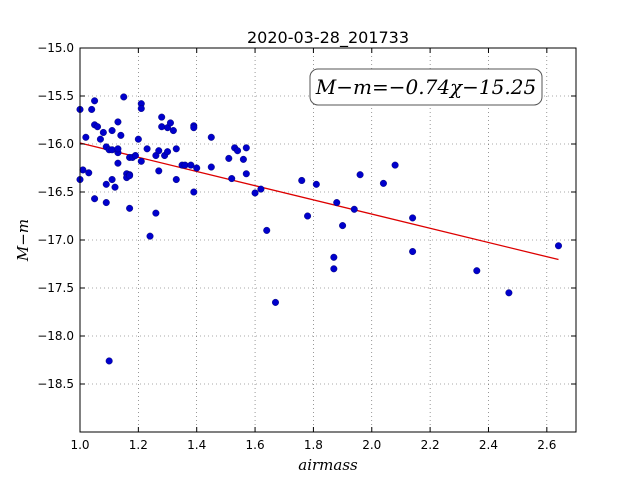 The width and height of the screenshot is (640, 480). Describe the element at coordinates (371, 445) in the screenshot. I see `x-tick-label: 2.0` at that location.